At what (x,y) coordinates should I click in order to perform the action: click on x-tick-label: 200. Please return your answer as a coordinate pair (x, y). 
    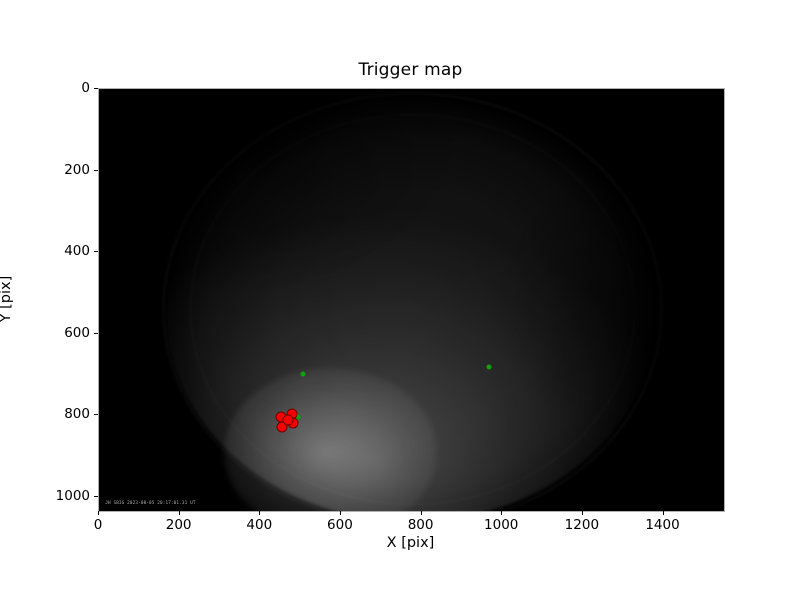
    Looking at the image, I should click on (178, 525).